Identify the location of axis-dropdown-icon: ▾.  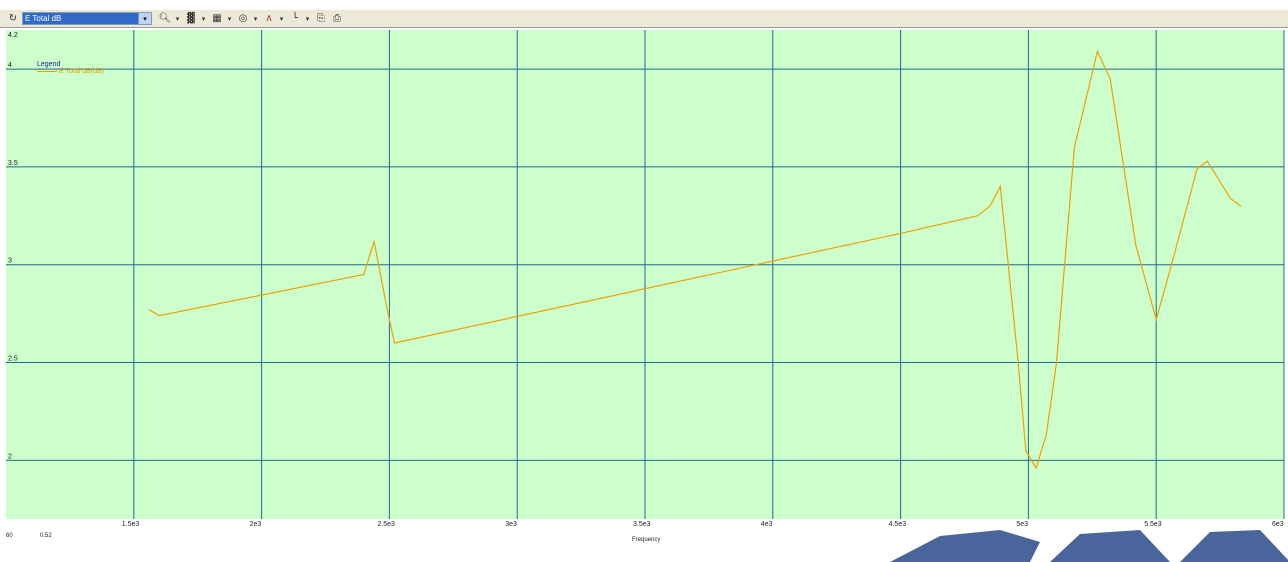
(307, 18).